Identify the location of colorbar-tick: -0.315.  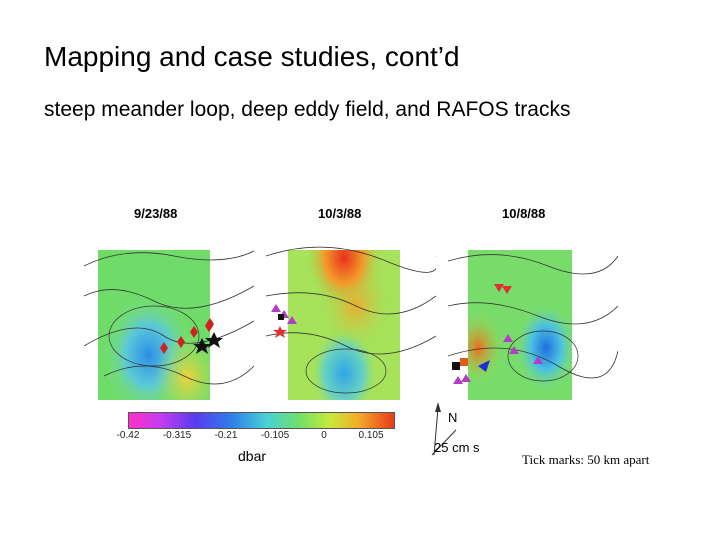
(177, 435).